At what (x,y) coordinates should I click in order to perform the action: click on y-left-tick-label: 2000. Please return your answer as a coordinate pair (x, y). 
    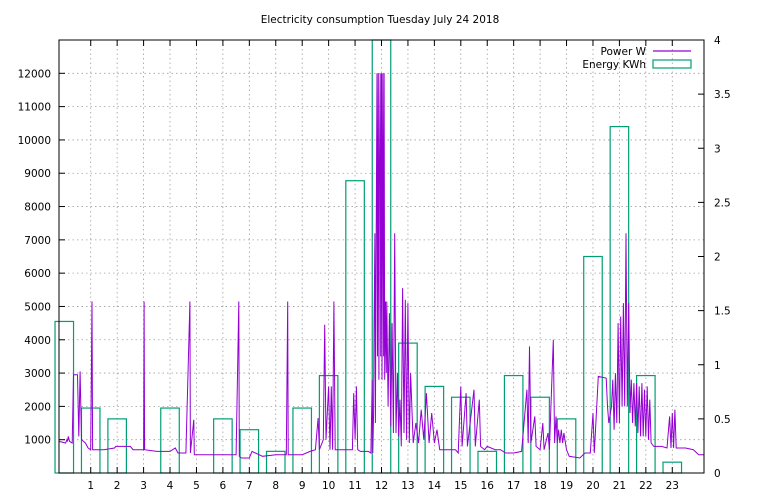
    Looking at the image, I should click on (37, 407).